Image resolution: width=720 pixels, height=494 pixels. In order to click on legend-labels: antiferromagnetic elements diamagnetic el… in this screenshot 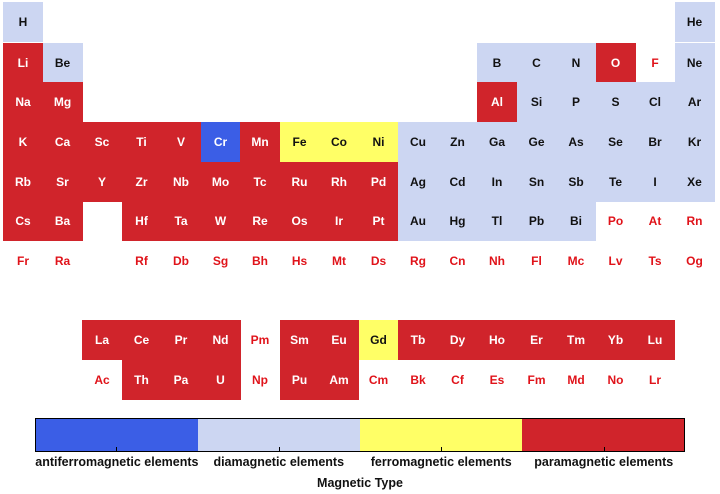, I will do `click(360, 463)`.